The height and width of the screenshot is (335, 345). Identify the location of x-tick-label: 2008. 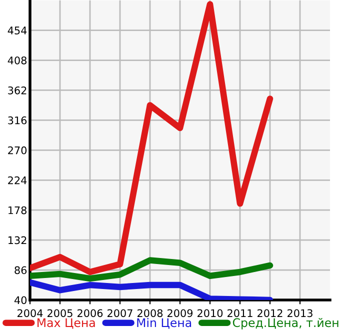
(150, 313).